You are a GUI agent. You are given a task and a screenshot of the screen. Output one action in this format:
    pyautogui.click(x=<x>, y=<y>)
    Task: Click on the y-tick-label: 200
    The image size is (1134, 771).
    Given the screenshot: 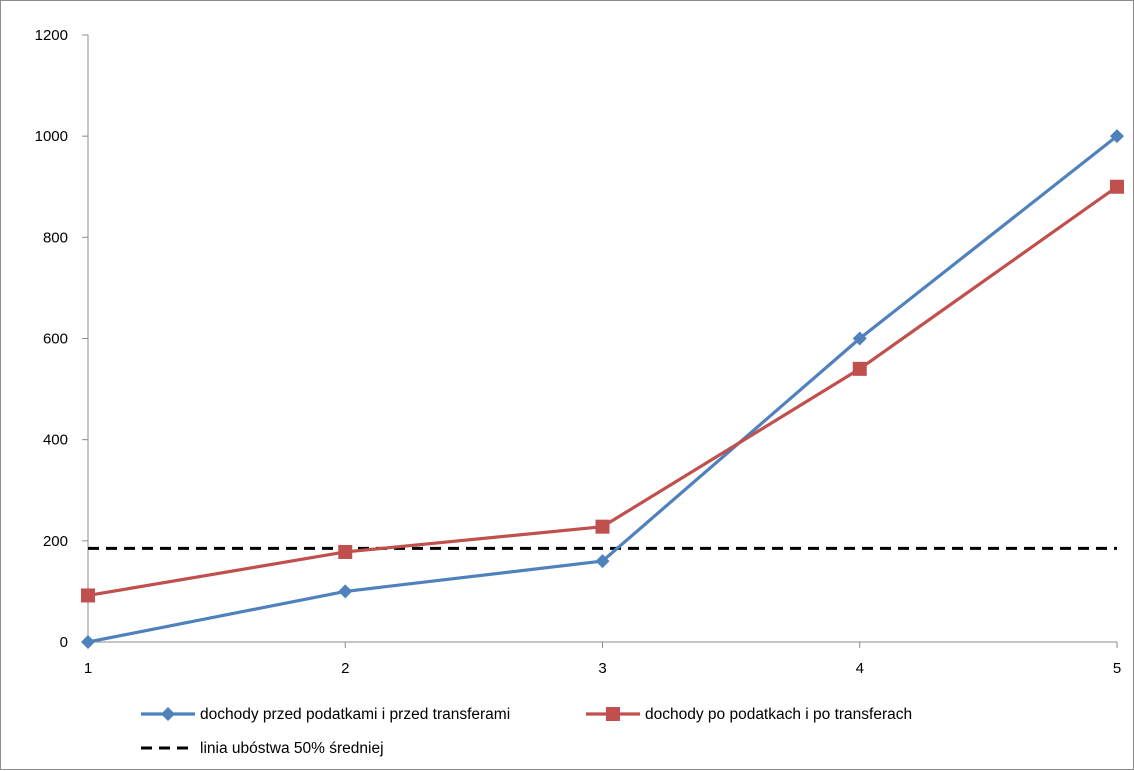 What is the action you would take?
    pyautogui.click(x=55, y=541)
    